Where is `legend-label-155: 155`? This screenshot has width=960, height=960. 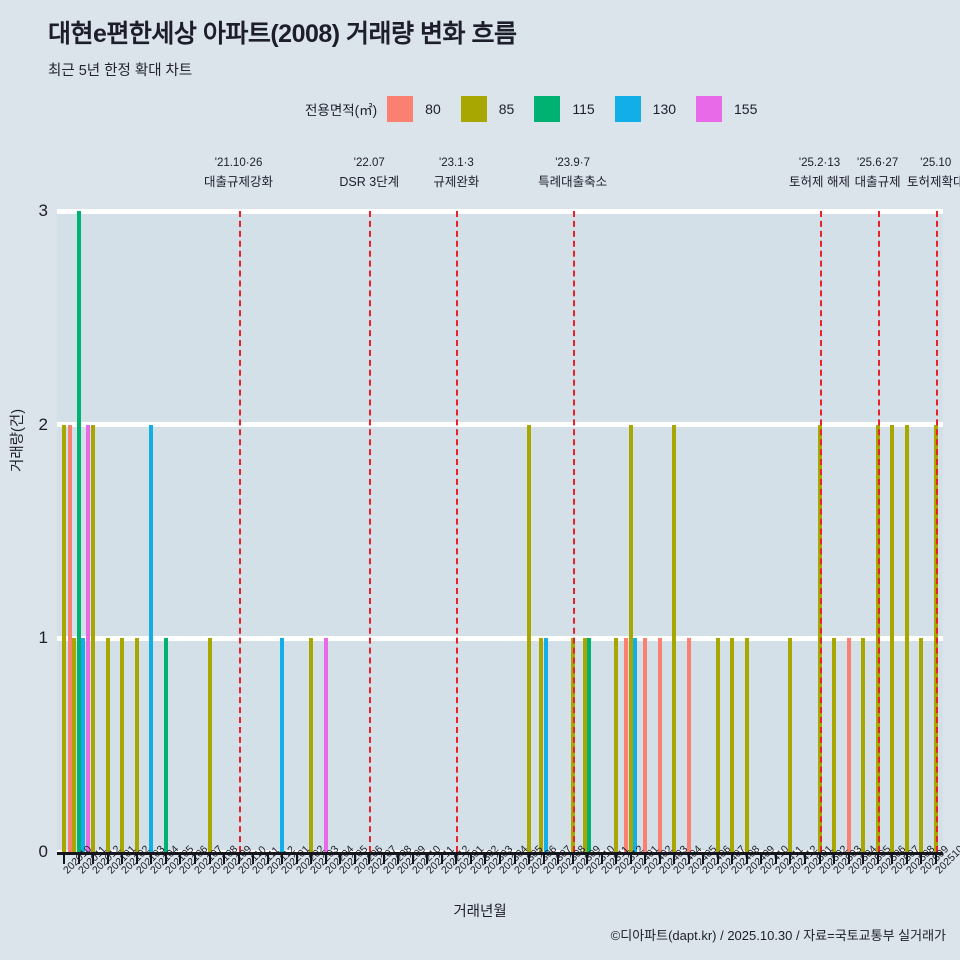 legend-label-155: 155 is located at coordinates (746, 109).